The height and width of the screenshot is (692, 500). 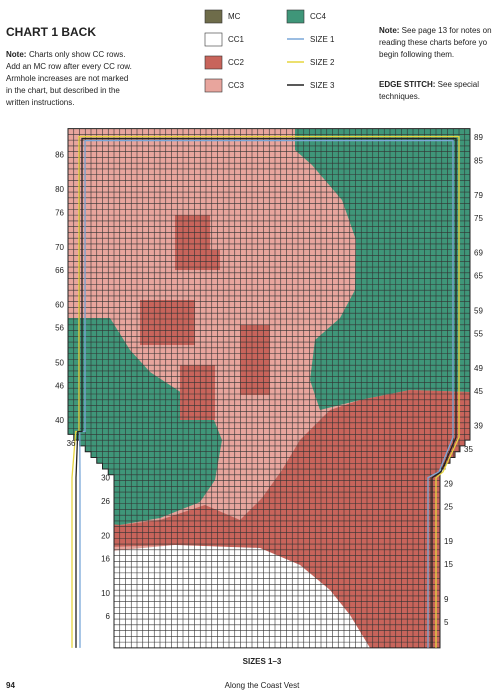 I want to click on legend-label: CC1, so click(x=236, y=39).